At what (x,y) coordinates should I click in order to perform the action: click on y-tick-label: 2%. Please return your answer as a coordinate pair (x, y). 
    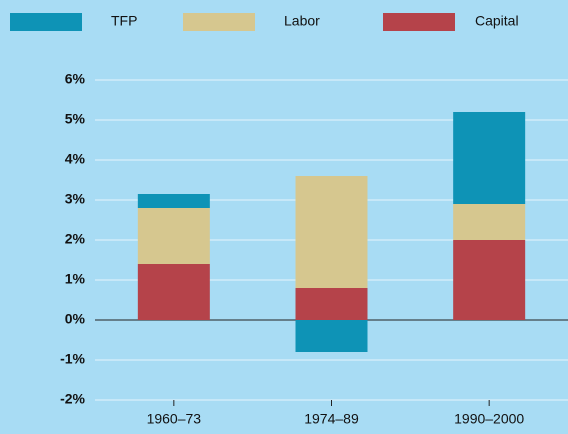
    Looking at the image, I should click on (75, 239).